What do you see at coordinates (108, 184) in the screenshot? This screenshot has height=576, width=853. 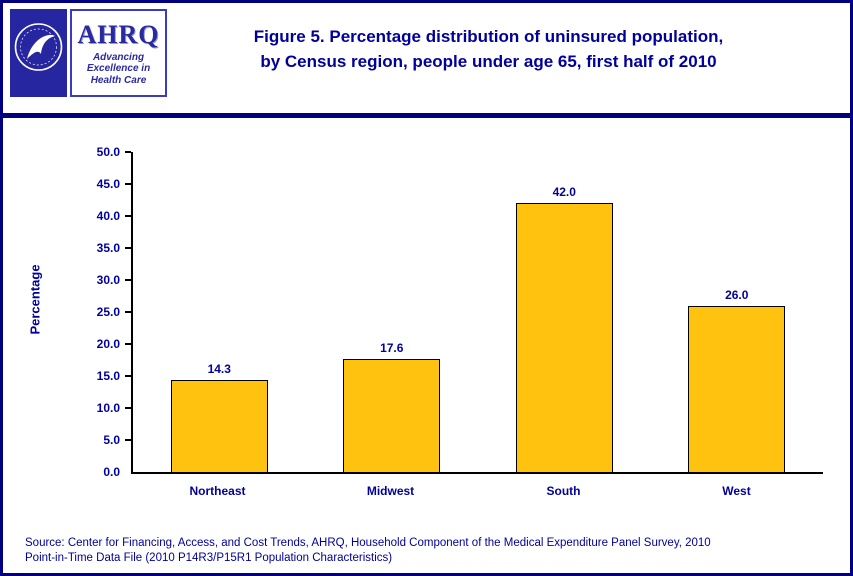 I see `y-tick-label: 45.0` at bounding box center [108, 184].